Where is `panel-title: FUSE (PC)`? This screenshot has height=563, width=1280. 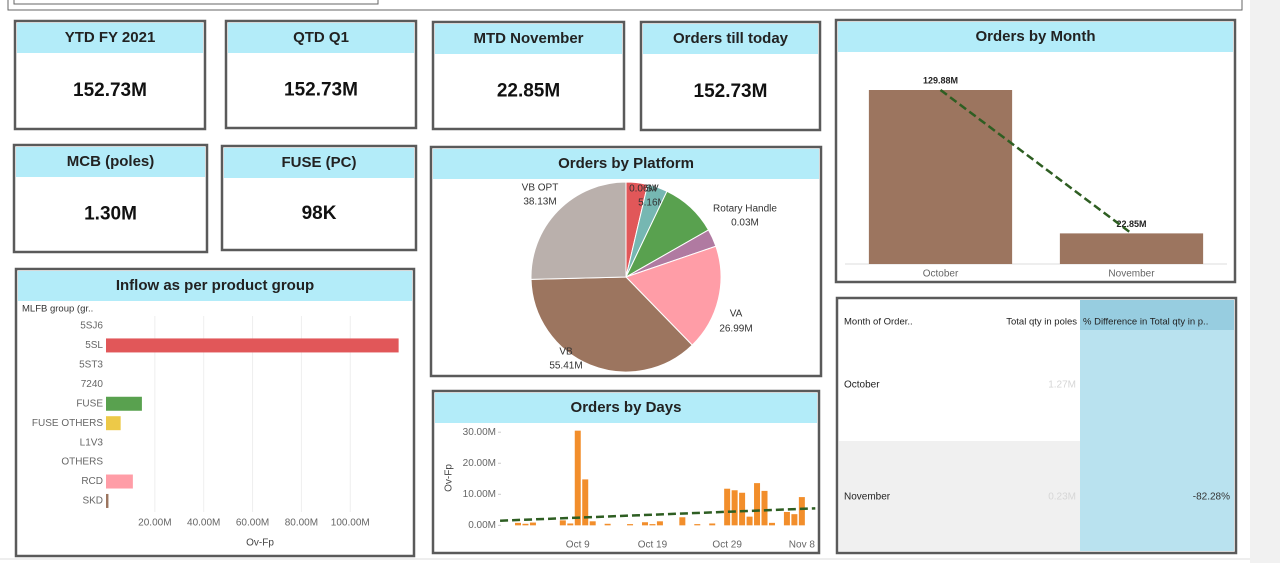 panel-title: FUSE (PC) is located at coordinates (319, 162).